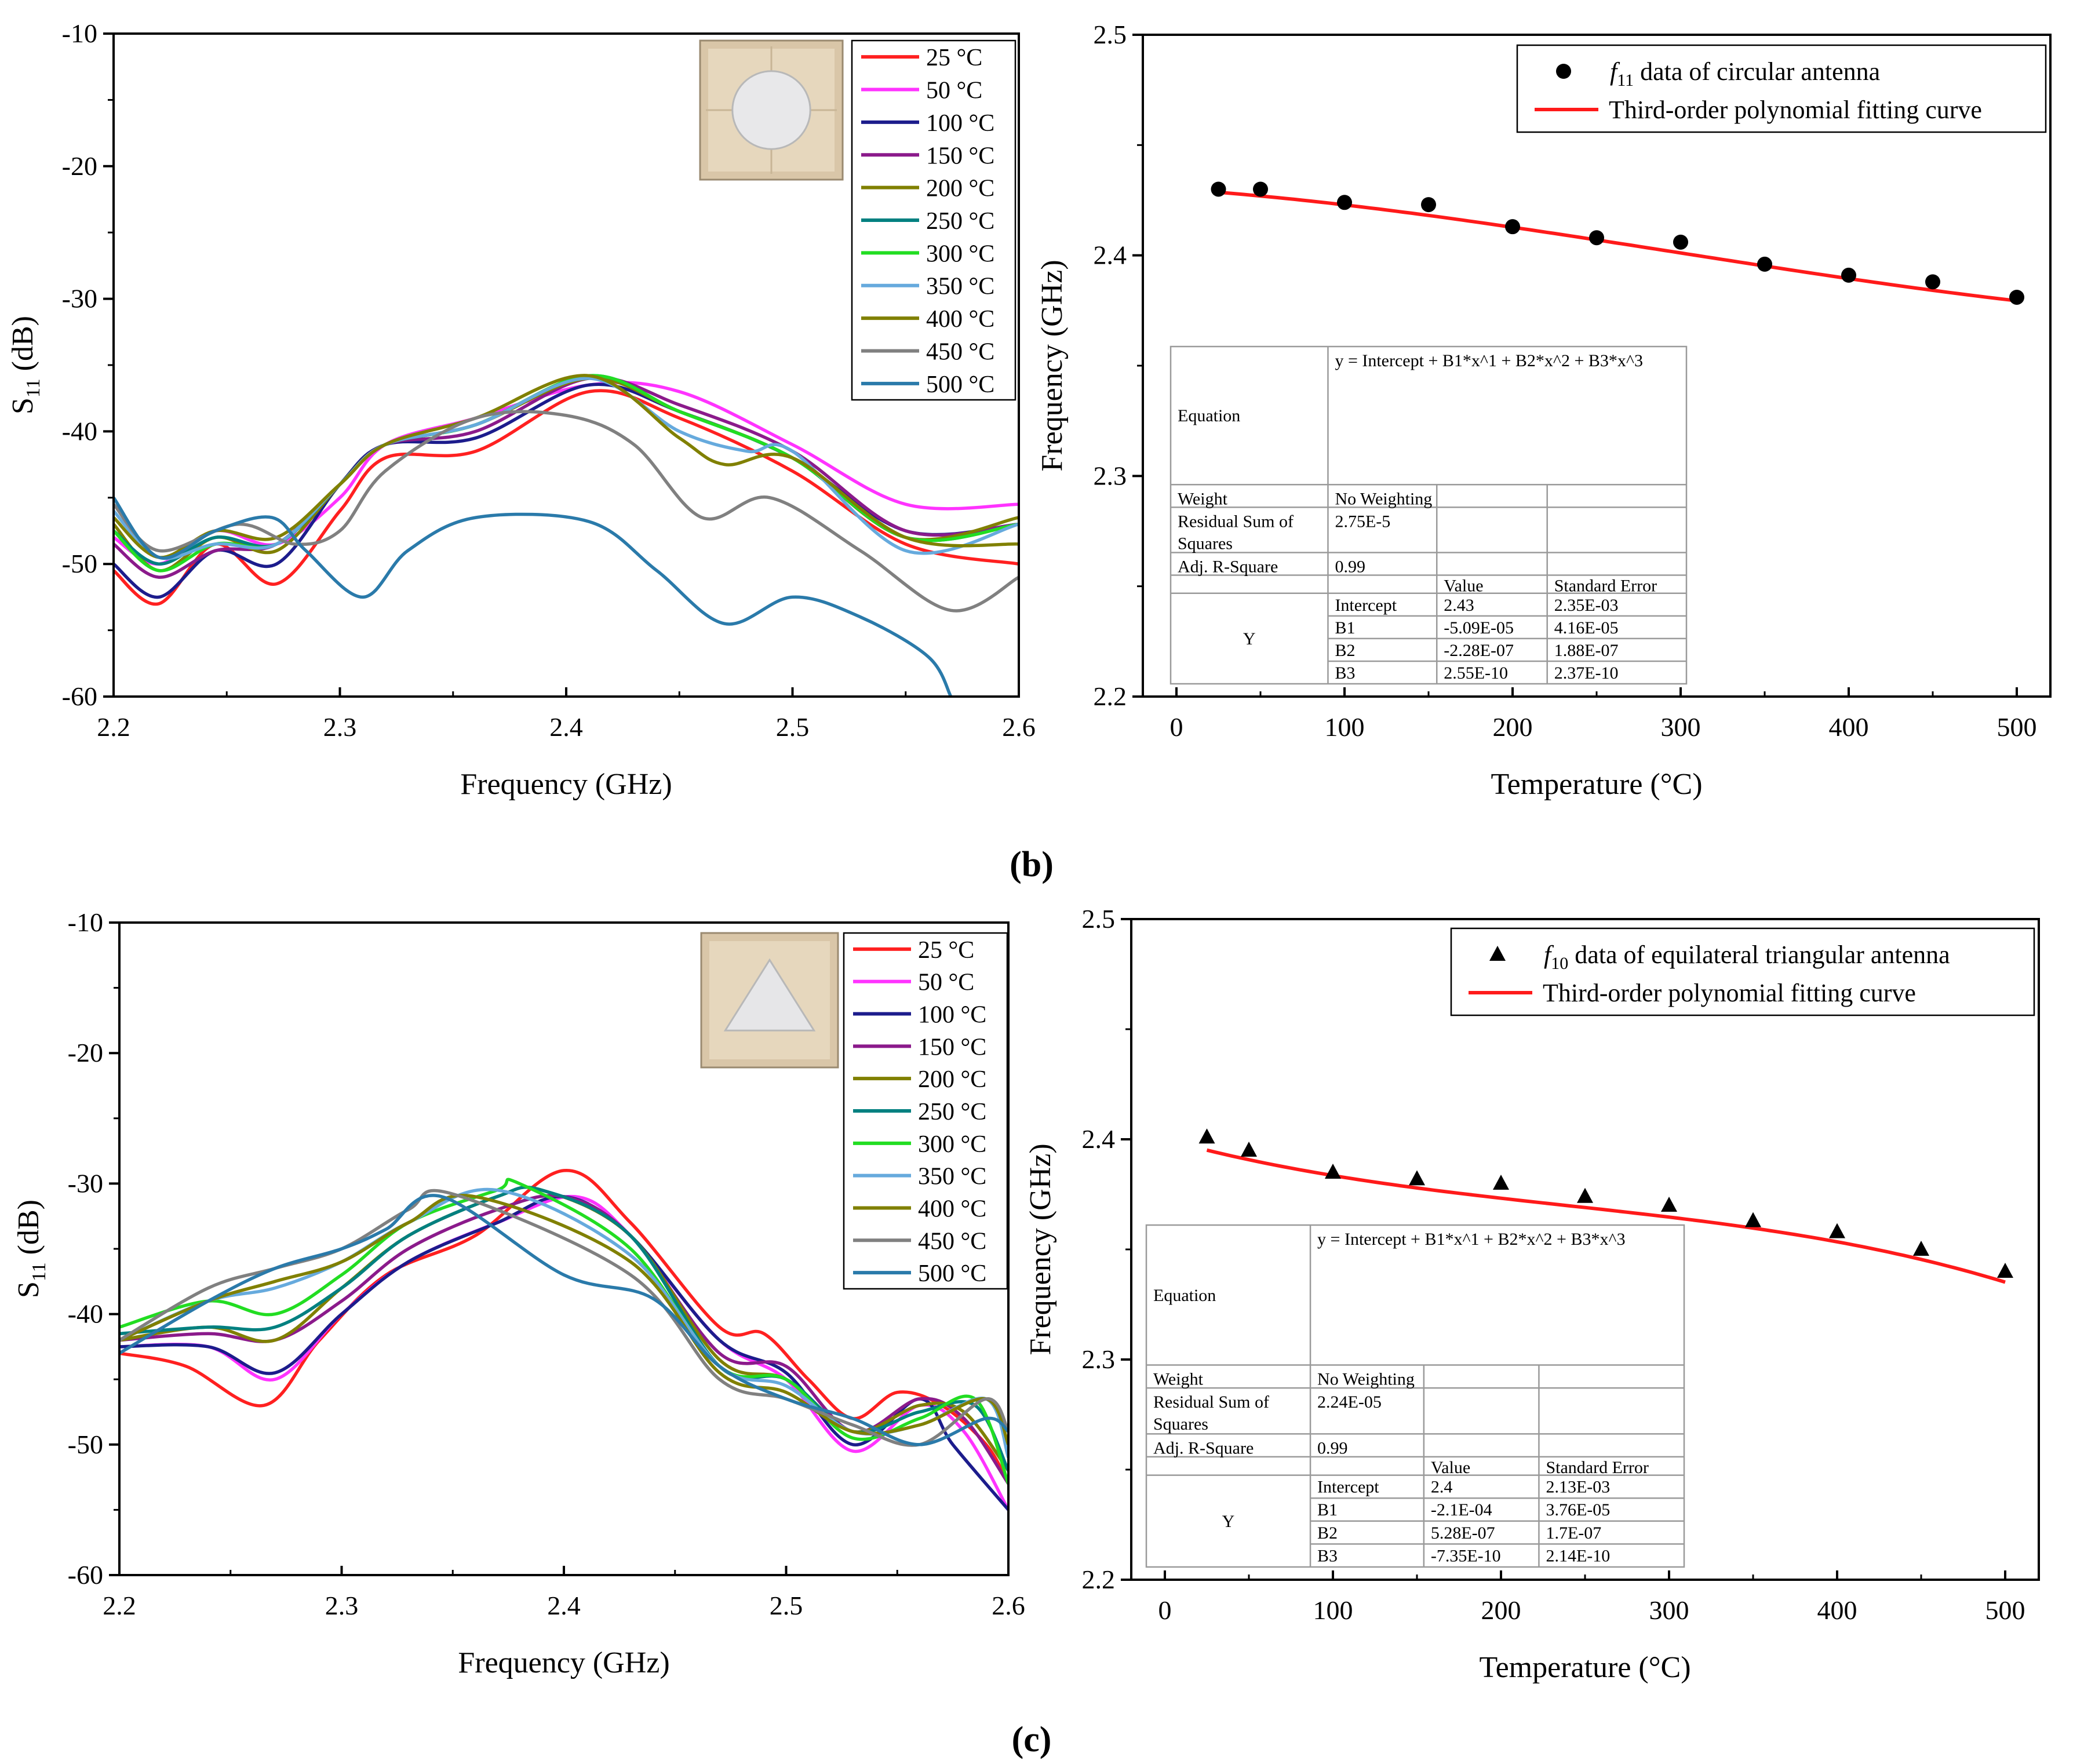 The height and width of the screenshot is (1764, 2084). Describe the element at coordinates (954, 58) in the screenshot. I see `legend-label: 25 °C` at that location.